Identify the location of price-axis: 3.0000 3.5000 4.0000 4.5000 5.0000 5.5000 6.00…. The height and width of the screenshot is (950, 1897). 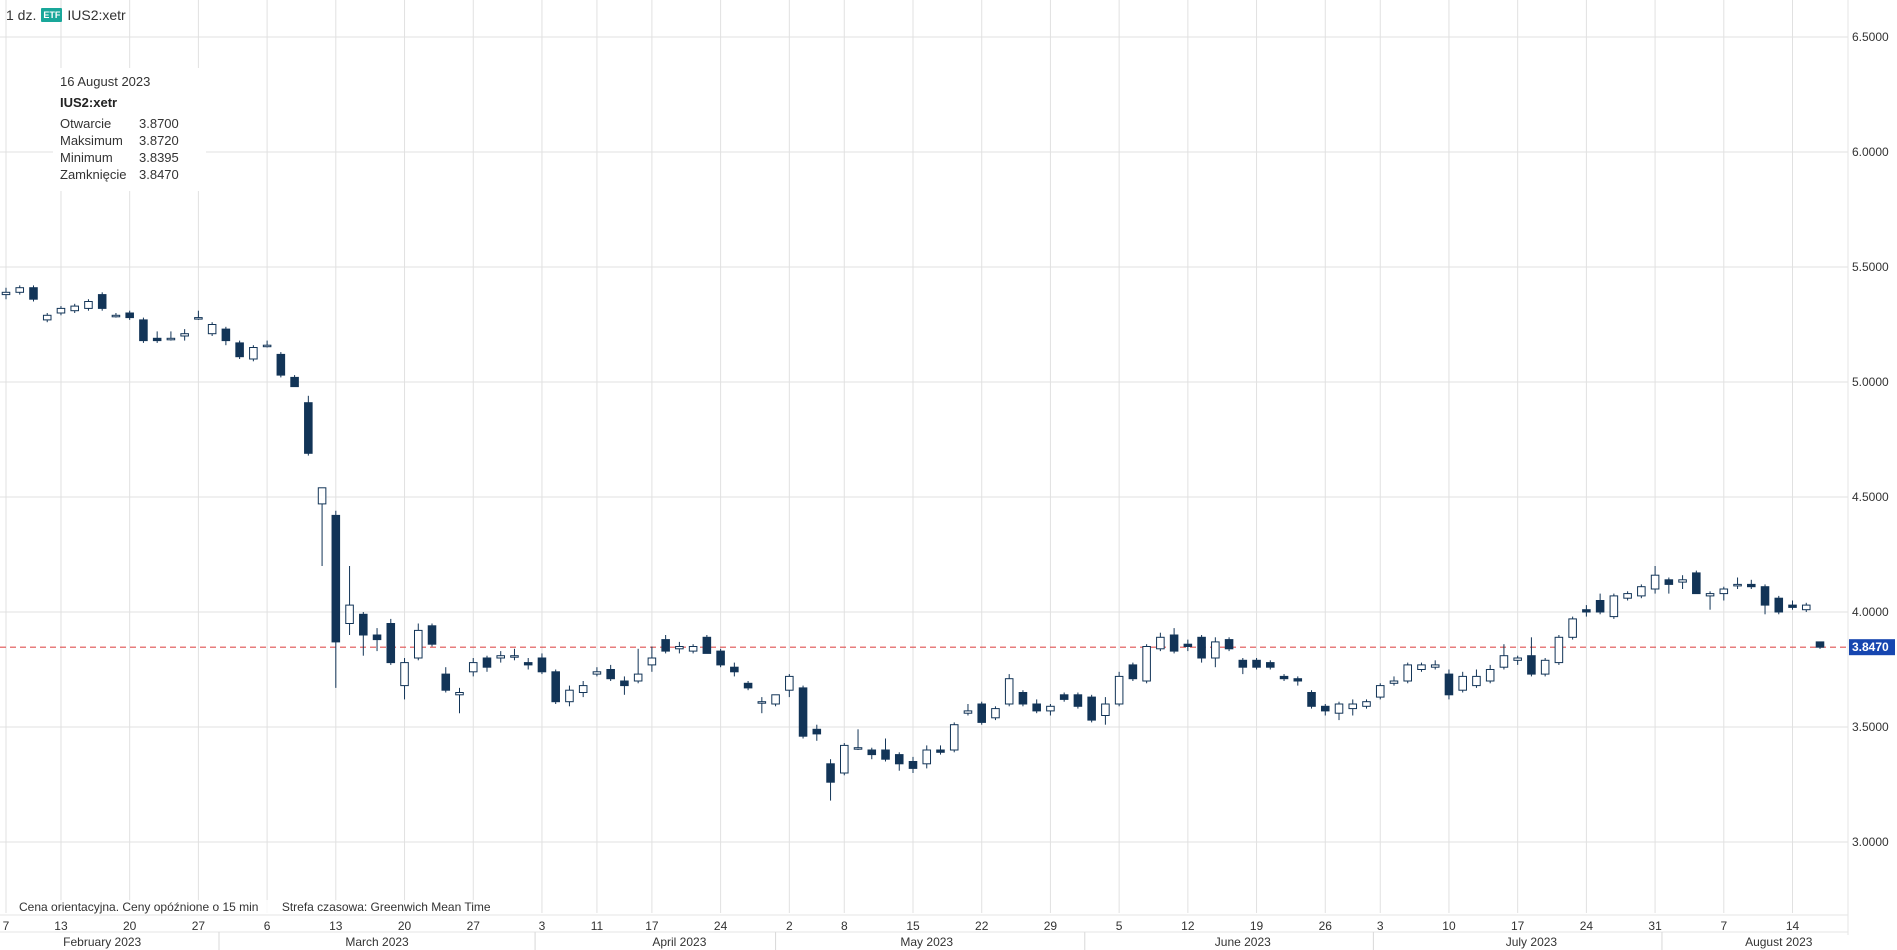
(1872, 439).